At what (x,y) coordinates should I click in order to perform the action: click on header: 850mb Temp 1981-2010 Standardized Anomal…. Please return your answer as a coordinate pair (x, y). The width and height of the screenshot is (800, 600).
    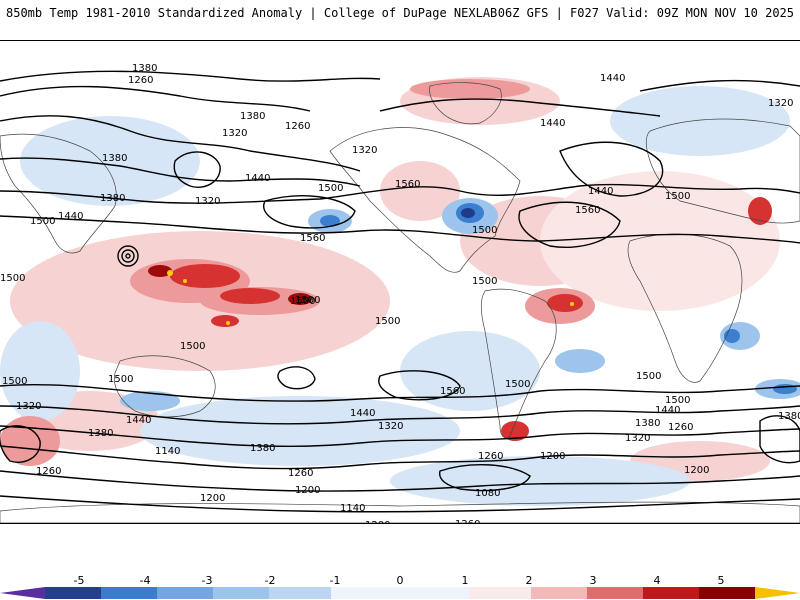
    Looking at the image, I should click on (400, 15).